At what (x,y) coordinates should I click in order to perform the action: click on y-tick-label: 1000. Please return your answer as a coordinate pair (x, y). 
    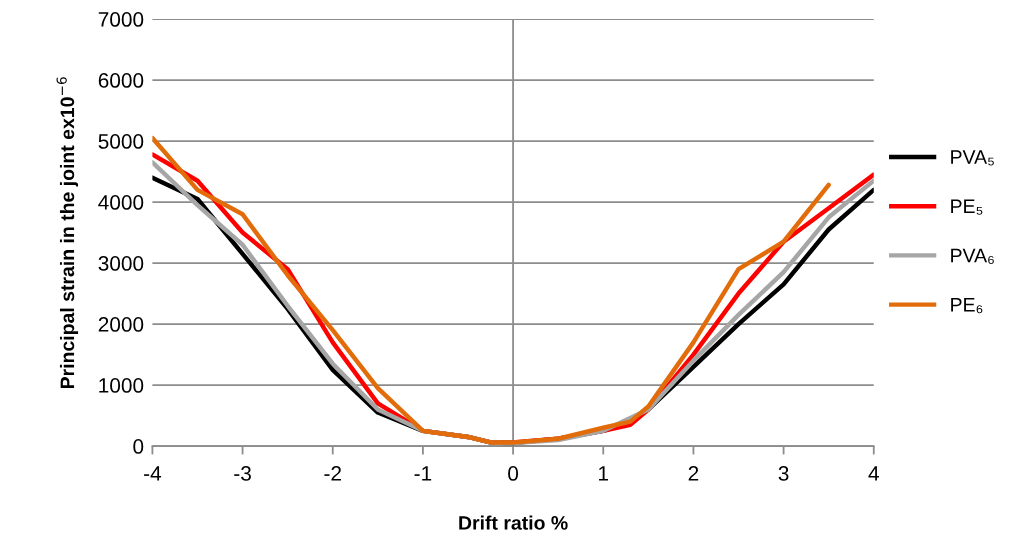
    Looking at the image, I should click on (121, 385).